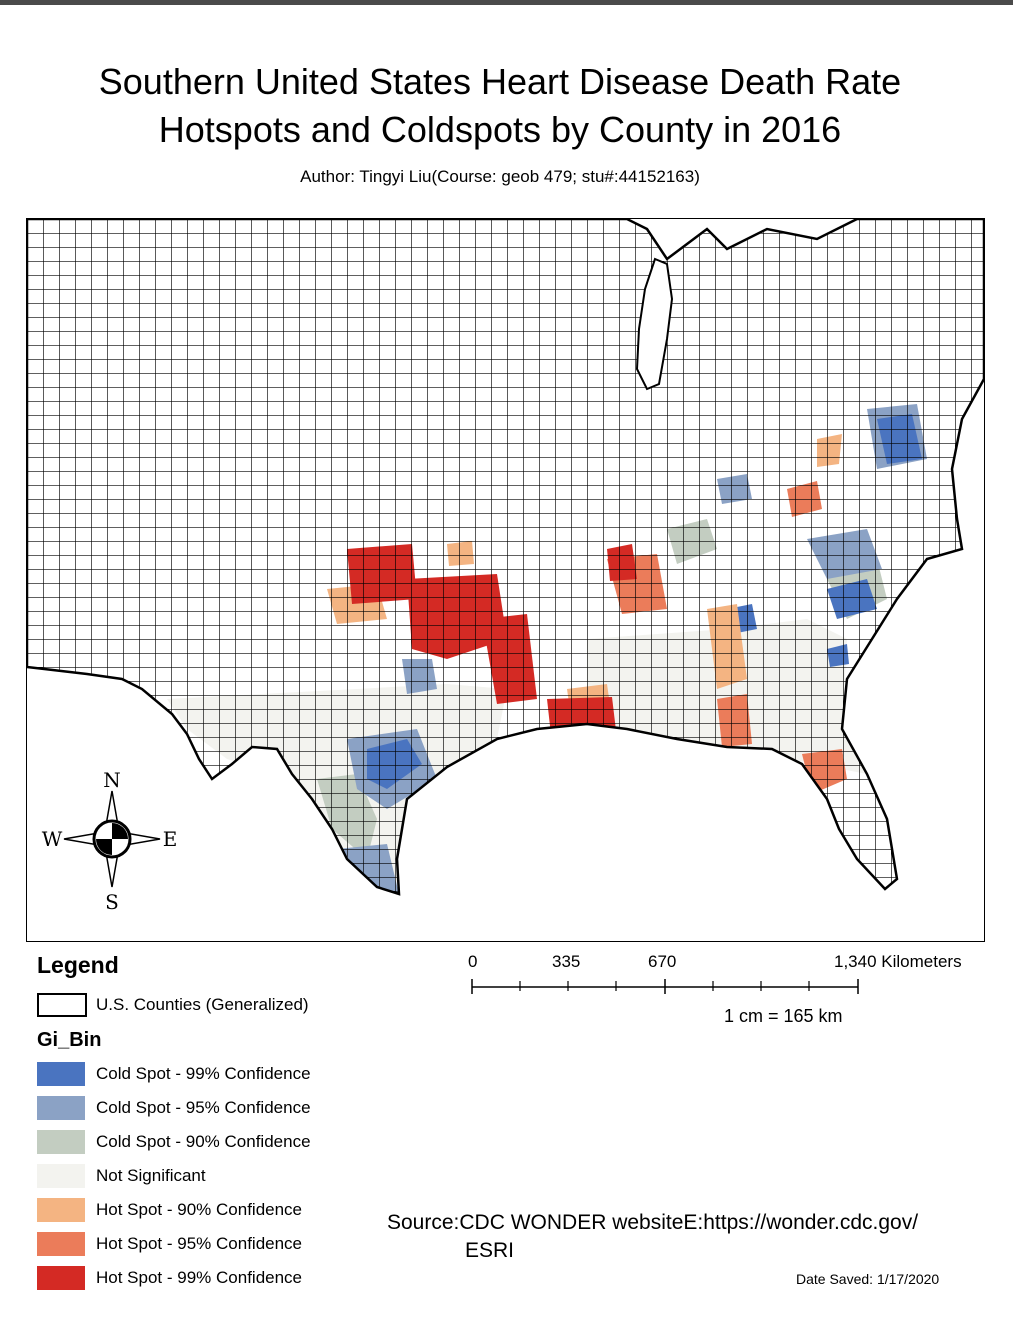 The image size is (1013, 1322). I want to click on top-border, so click(506, 2).